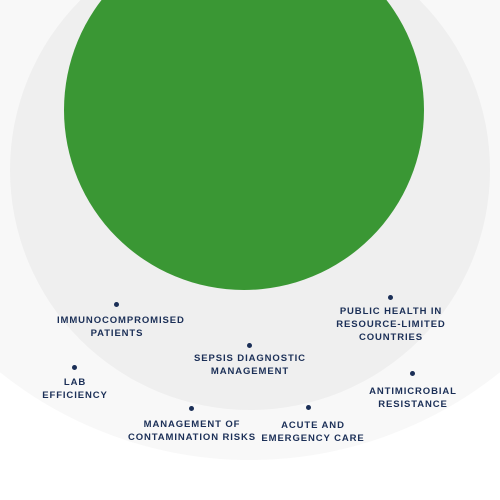 This screenshot has width=500, height=500. Describe the element at coordinates (250, 365) in the screenshot. I see `label-sepsis: SEPSIS DIAGNOSTIC MANAGEMENT` at that location.